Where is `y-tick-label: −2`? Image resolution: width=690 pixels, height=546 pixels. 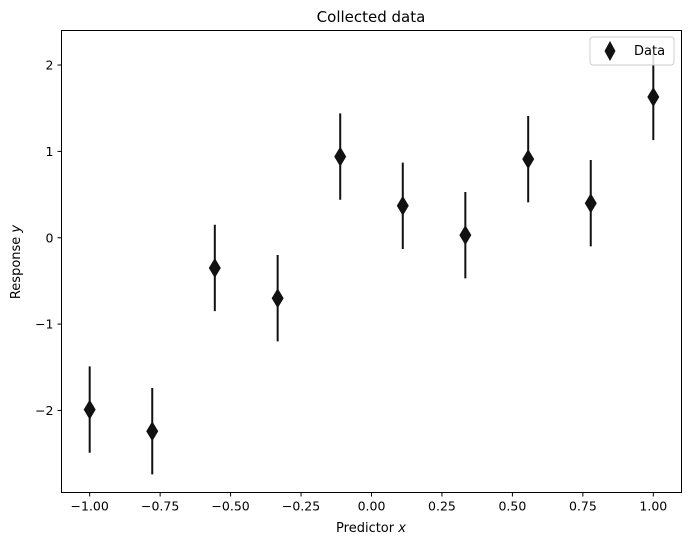
y-tick-label: −2 is located at coordinates (44, 410).